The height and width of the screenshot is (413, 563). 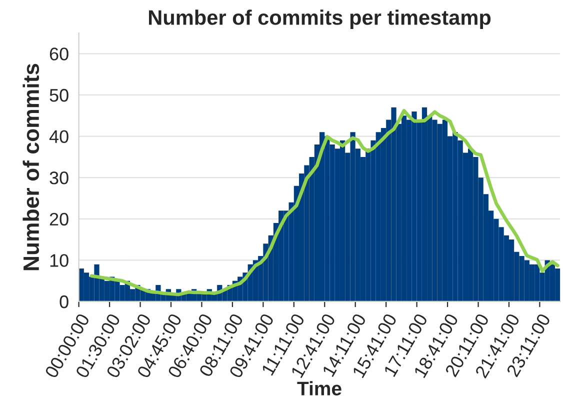 I want to click on y-axis-title: Number of commits, so click(x=31, y=167).